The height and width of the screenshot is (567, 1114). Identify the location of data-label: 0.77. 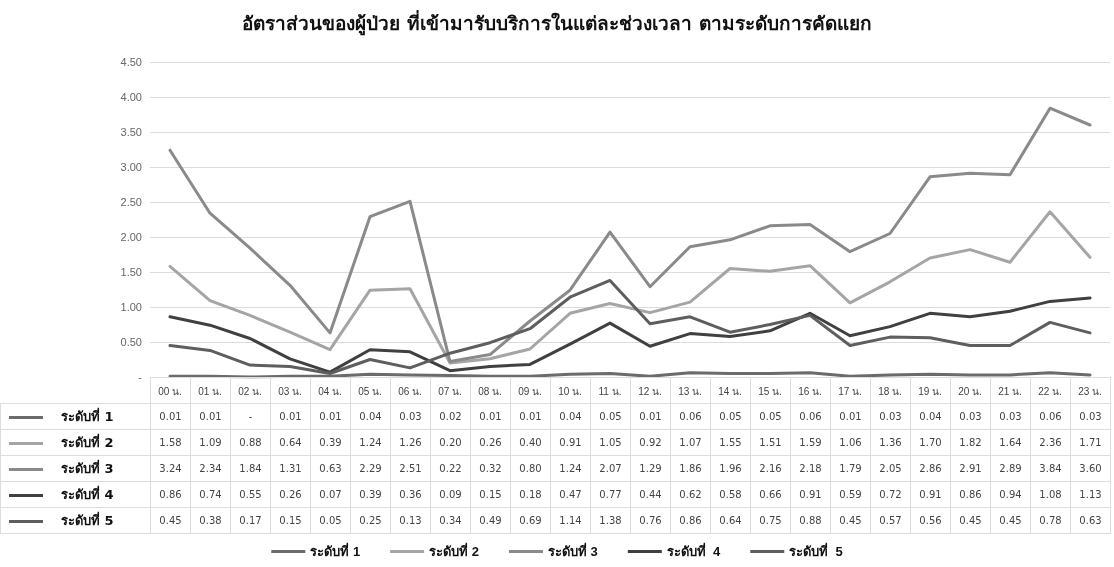
(610, 494).